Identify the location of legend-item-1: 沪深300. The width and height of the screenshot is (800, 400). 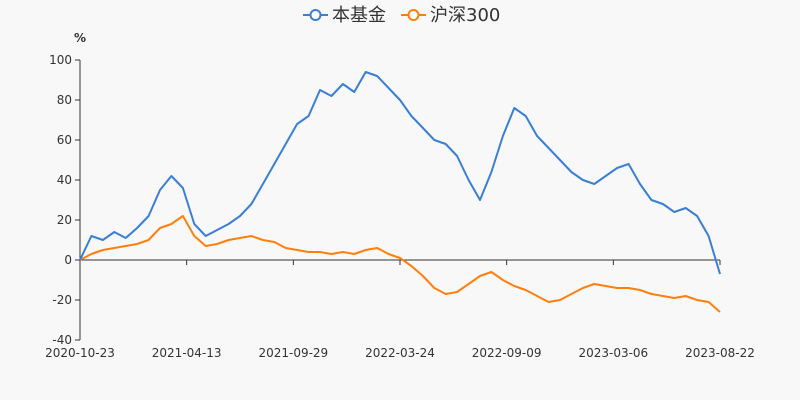
(450, 15).